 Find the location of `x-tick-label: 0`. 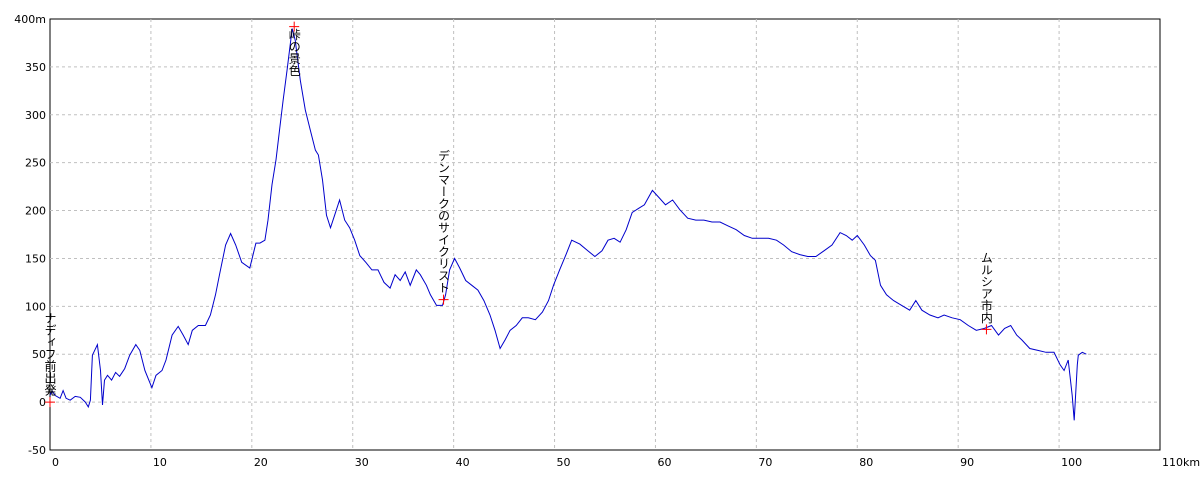

x-tick-label: 0 is located at coordinates (55, 462).